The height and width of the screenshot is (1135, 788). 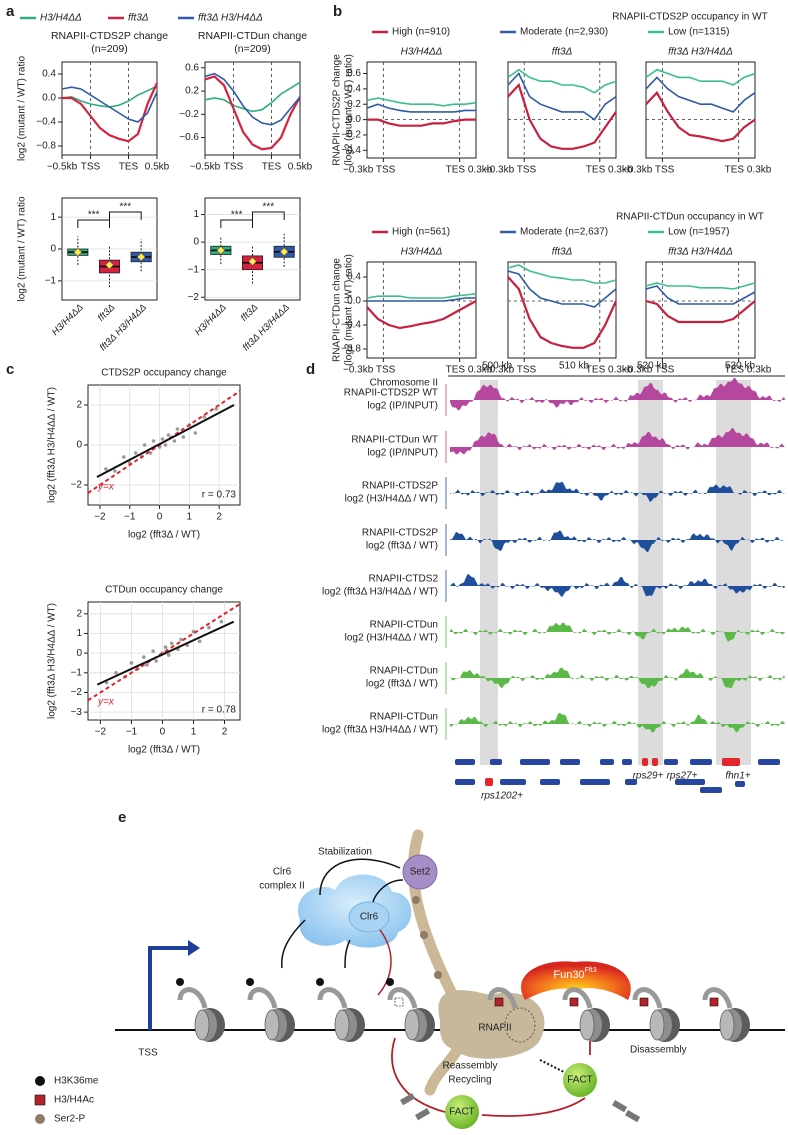 What do you see at coordinates (52, 661) in the screenshot?
I see `y-axis-label: log2 (fft3Δ H3/H4ΔΔ / WT)` at bounding box center [52, 661].